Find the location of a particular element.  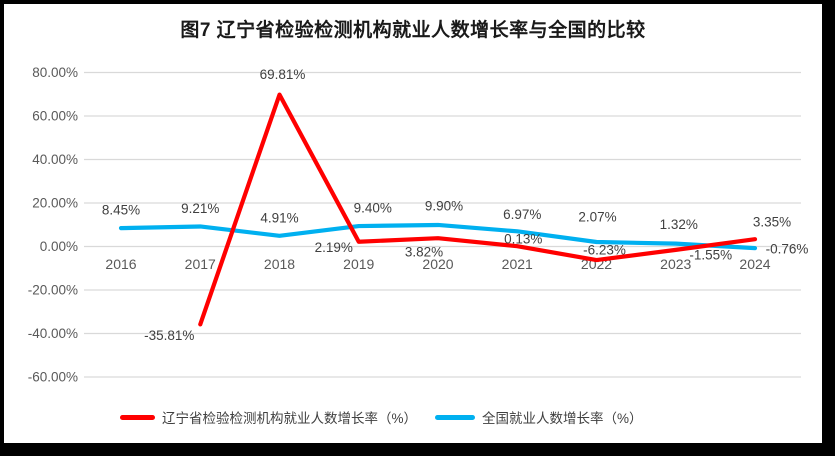

data-label: 9.90% is located at coordinates (444, 205).